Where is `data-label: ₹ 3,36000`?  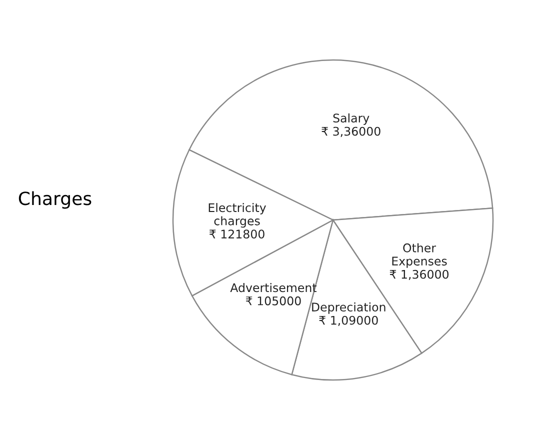
data-label: ₹ 3,36000 is located at coordinates (351, 131).